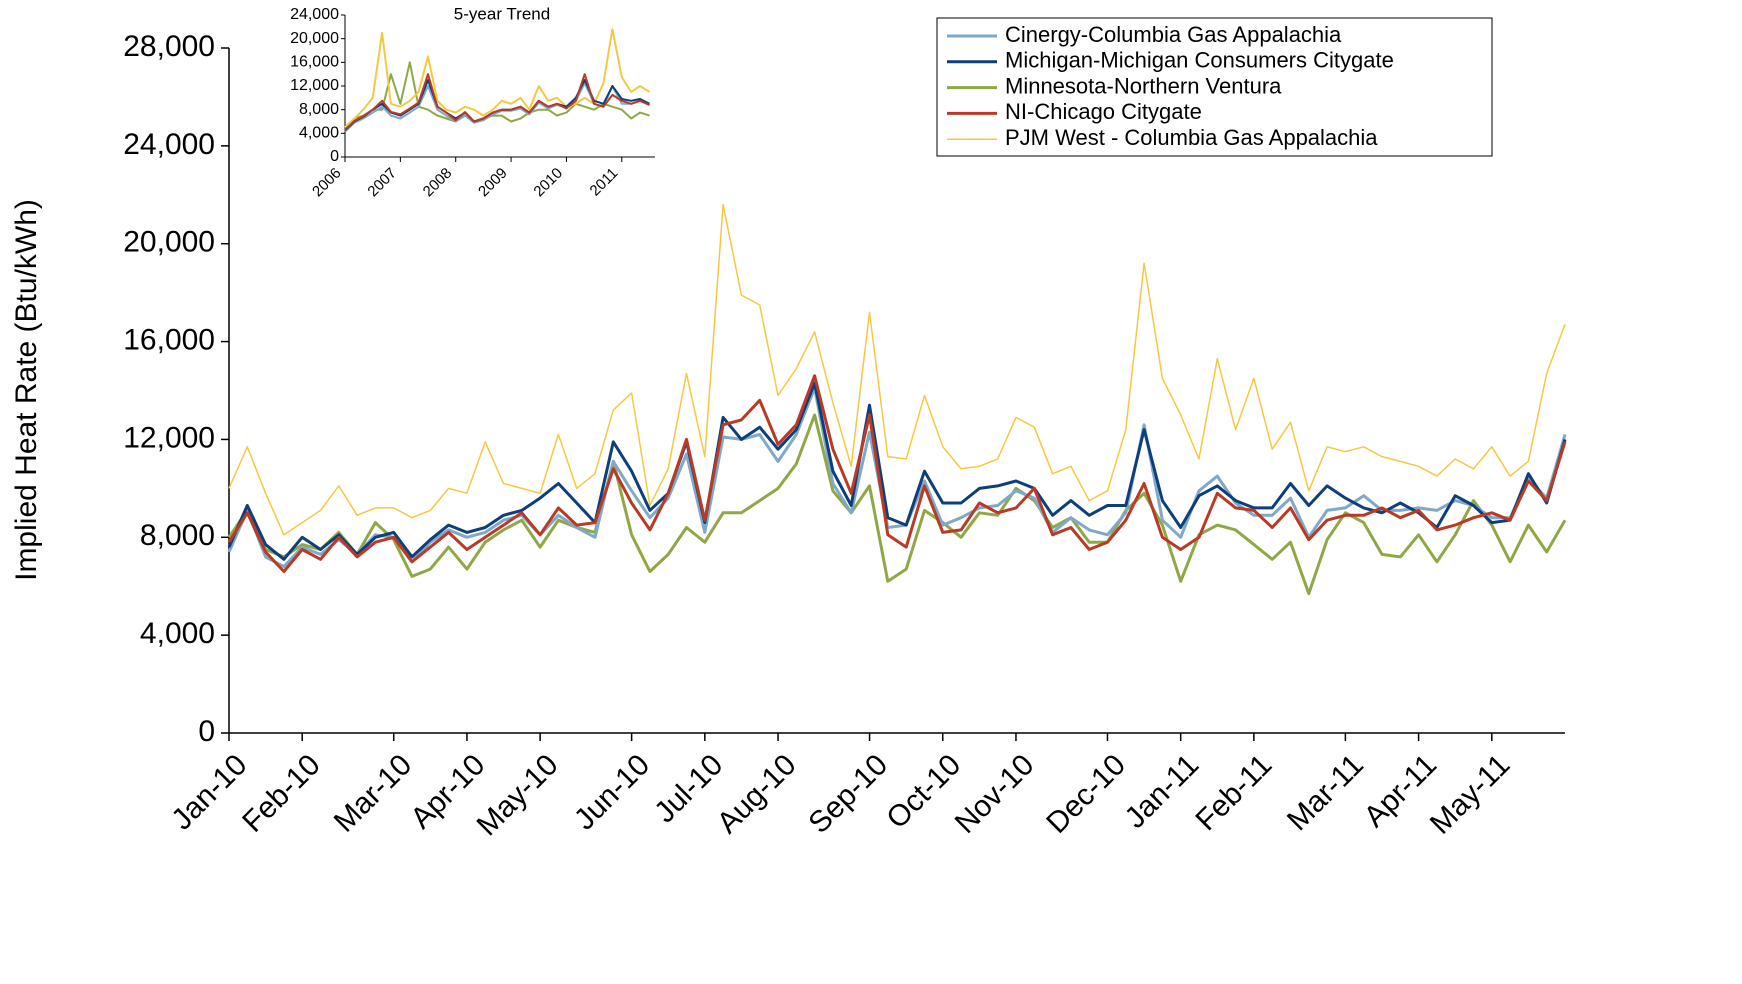 The width and height of the screenshot is (1742, 984). I want to click on legend-label: Minnesota-Northern Ventura, so click(1143, 85).